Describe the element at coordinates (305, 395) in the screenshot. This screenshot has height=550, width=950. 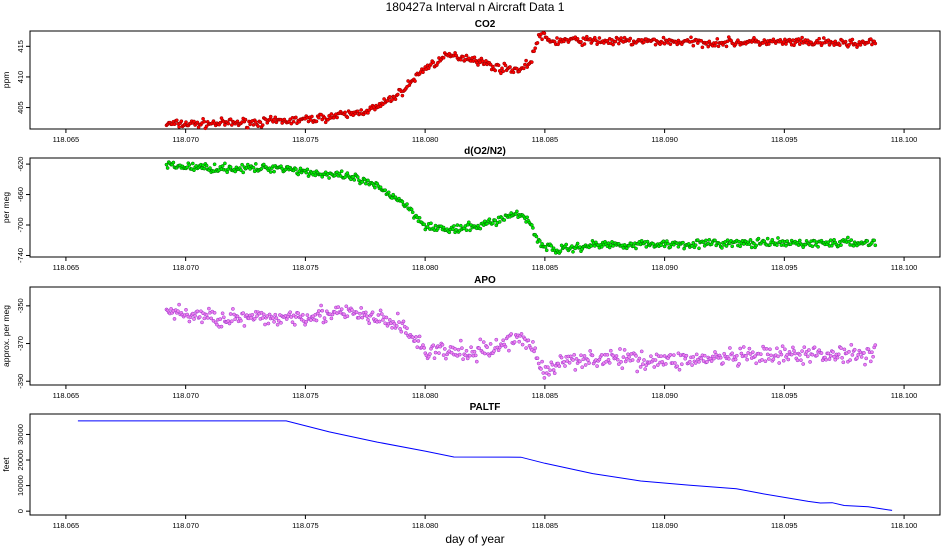
I see `x-tick-label: 118.075` at that location.